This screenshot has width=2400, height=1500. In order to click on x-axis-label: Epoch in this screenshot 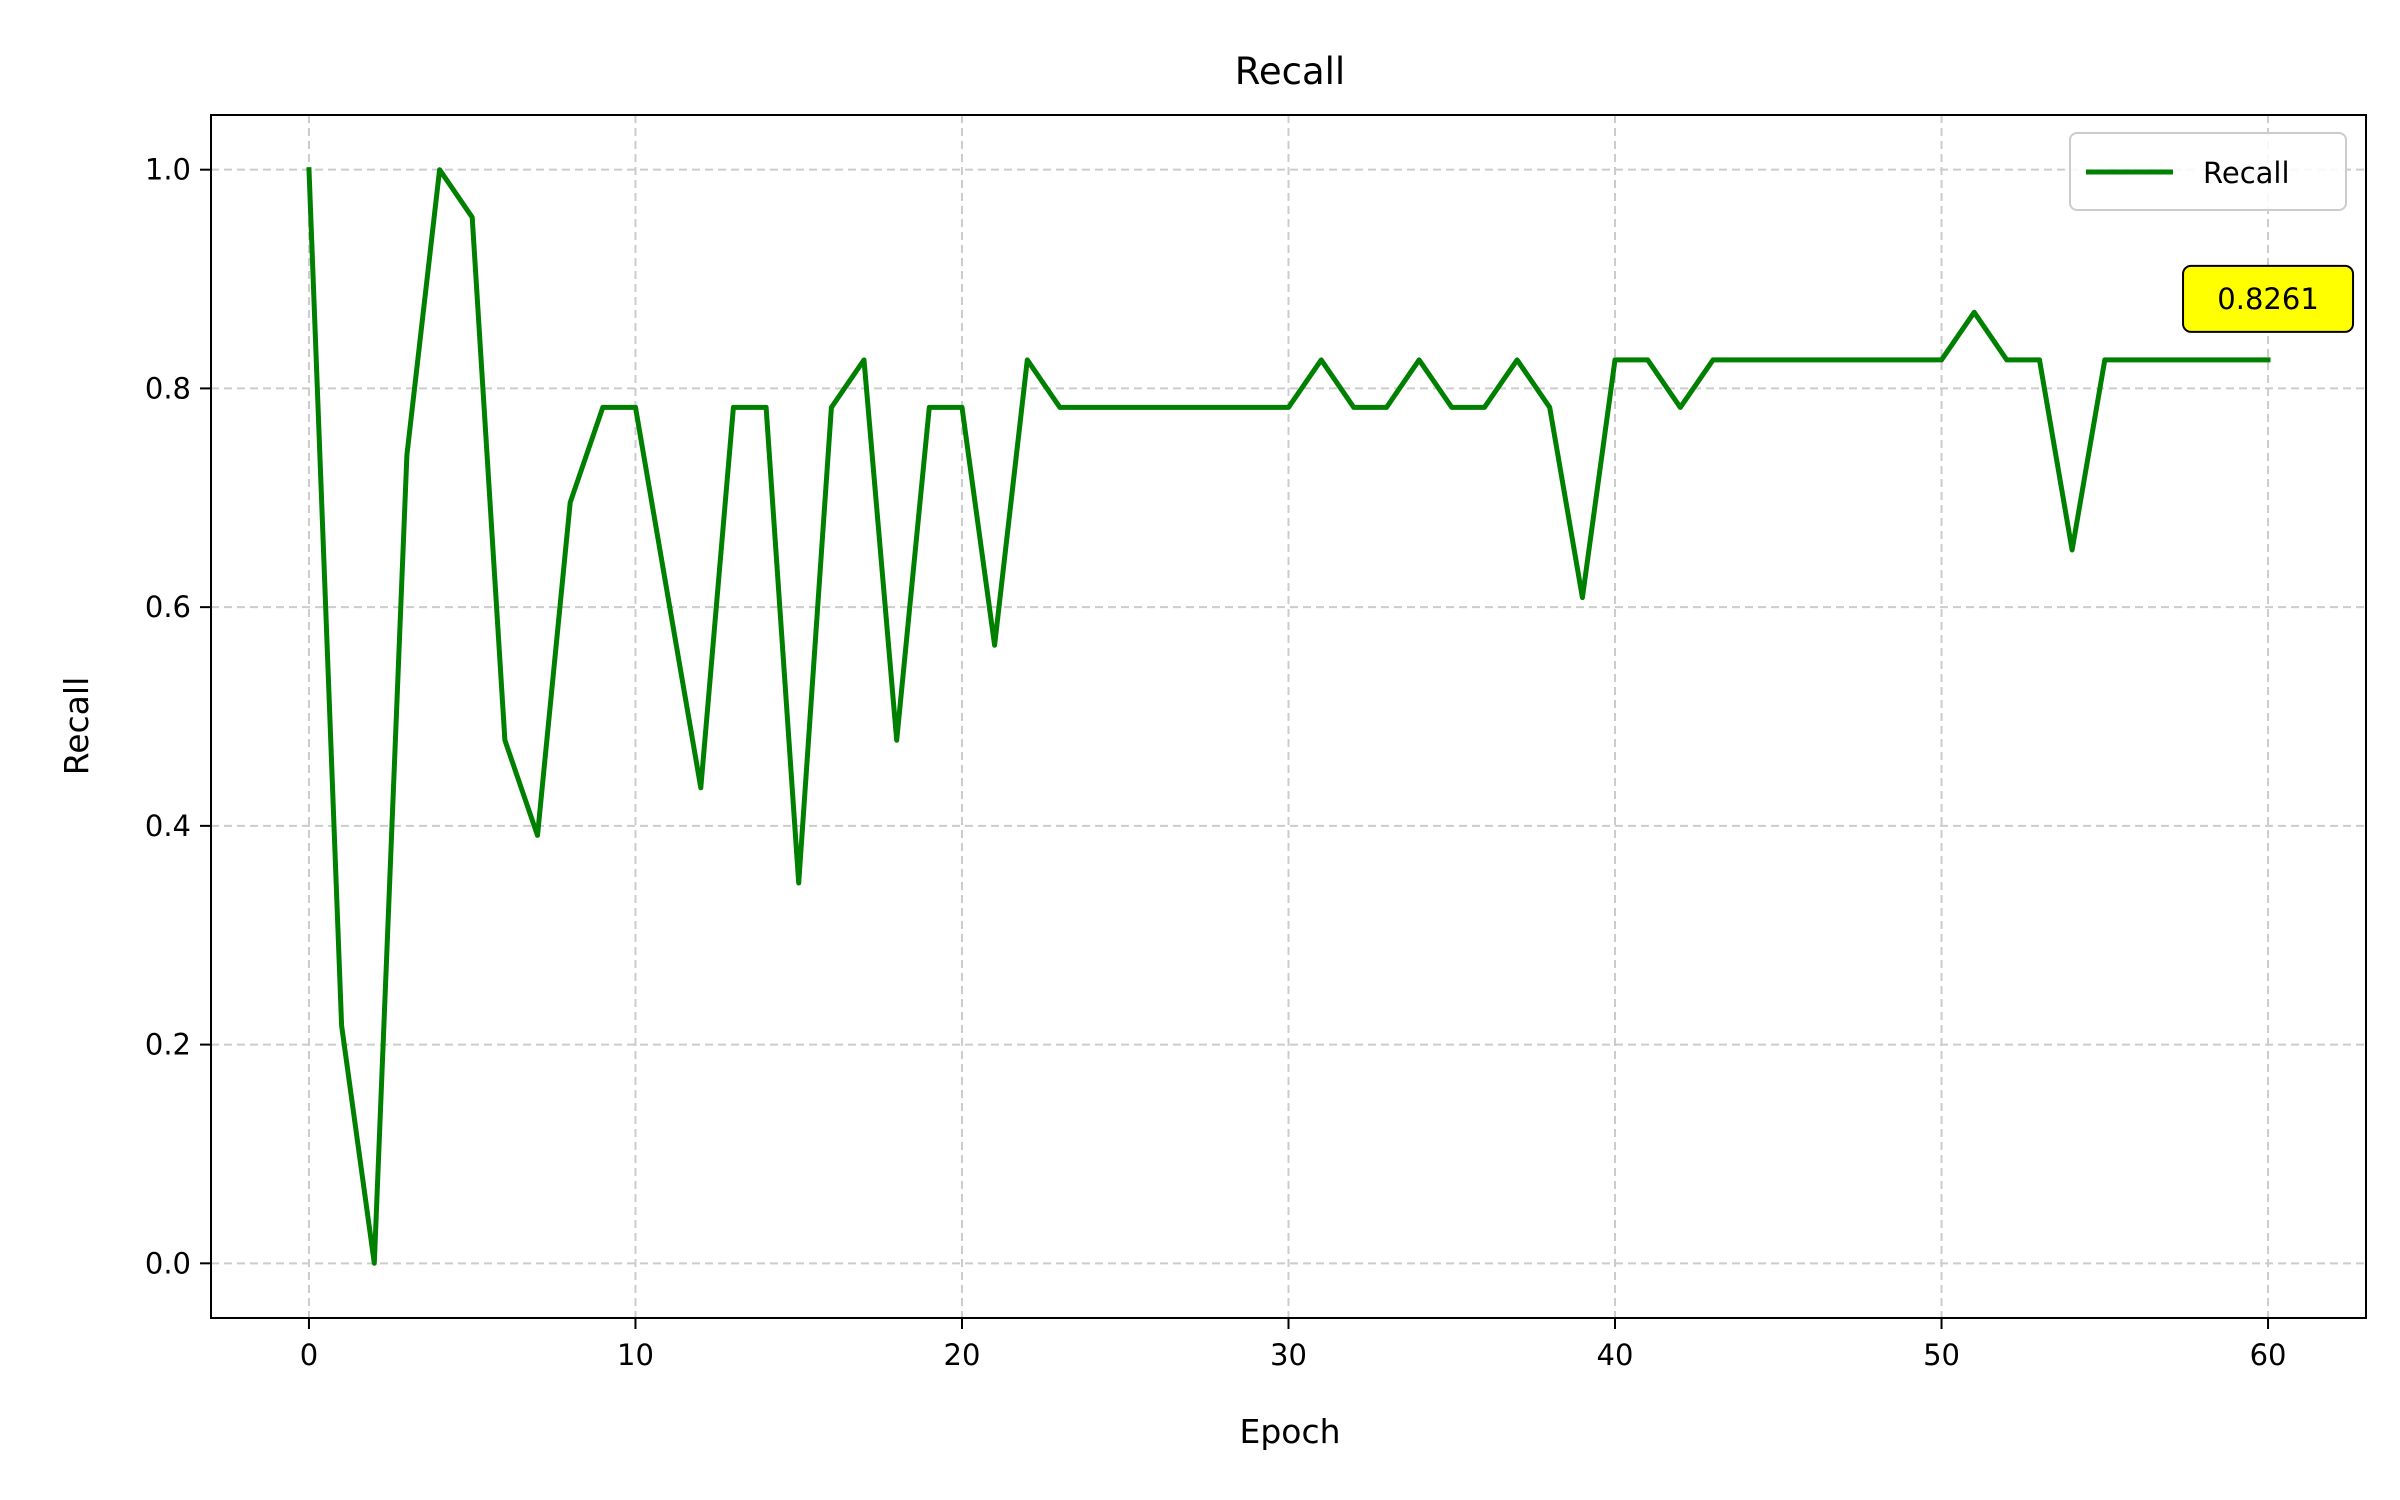, I will do `click(1289, 1431)`.